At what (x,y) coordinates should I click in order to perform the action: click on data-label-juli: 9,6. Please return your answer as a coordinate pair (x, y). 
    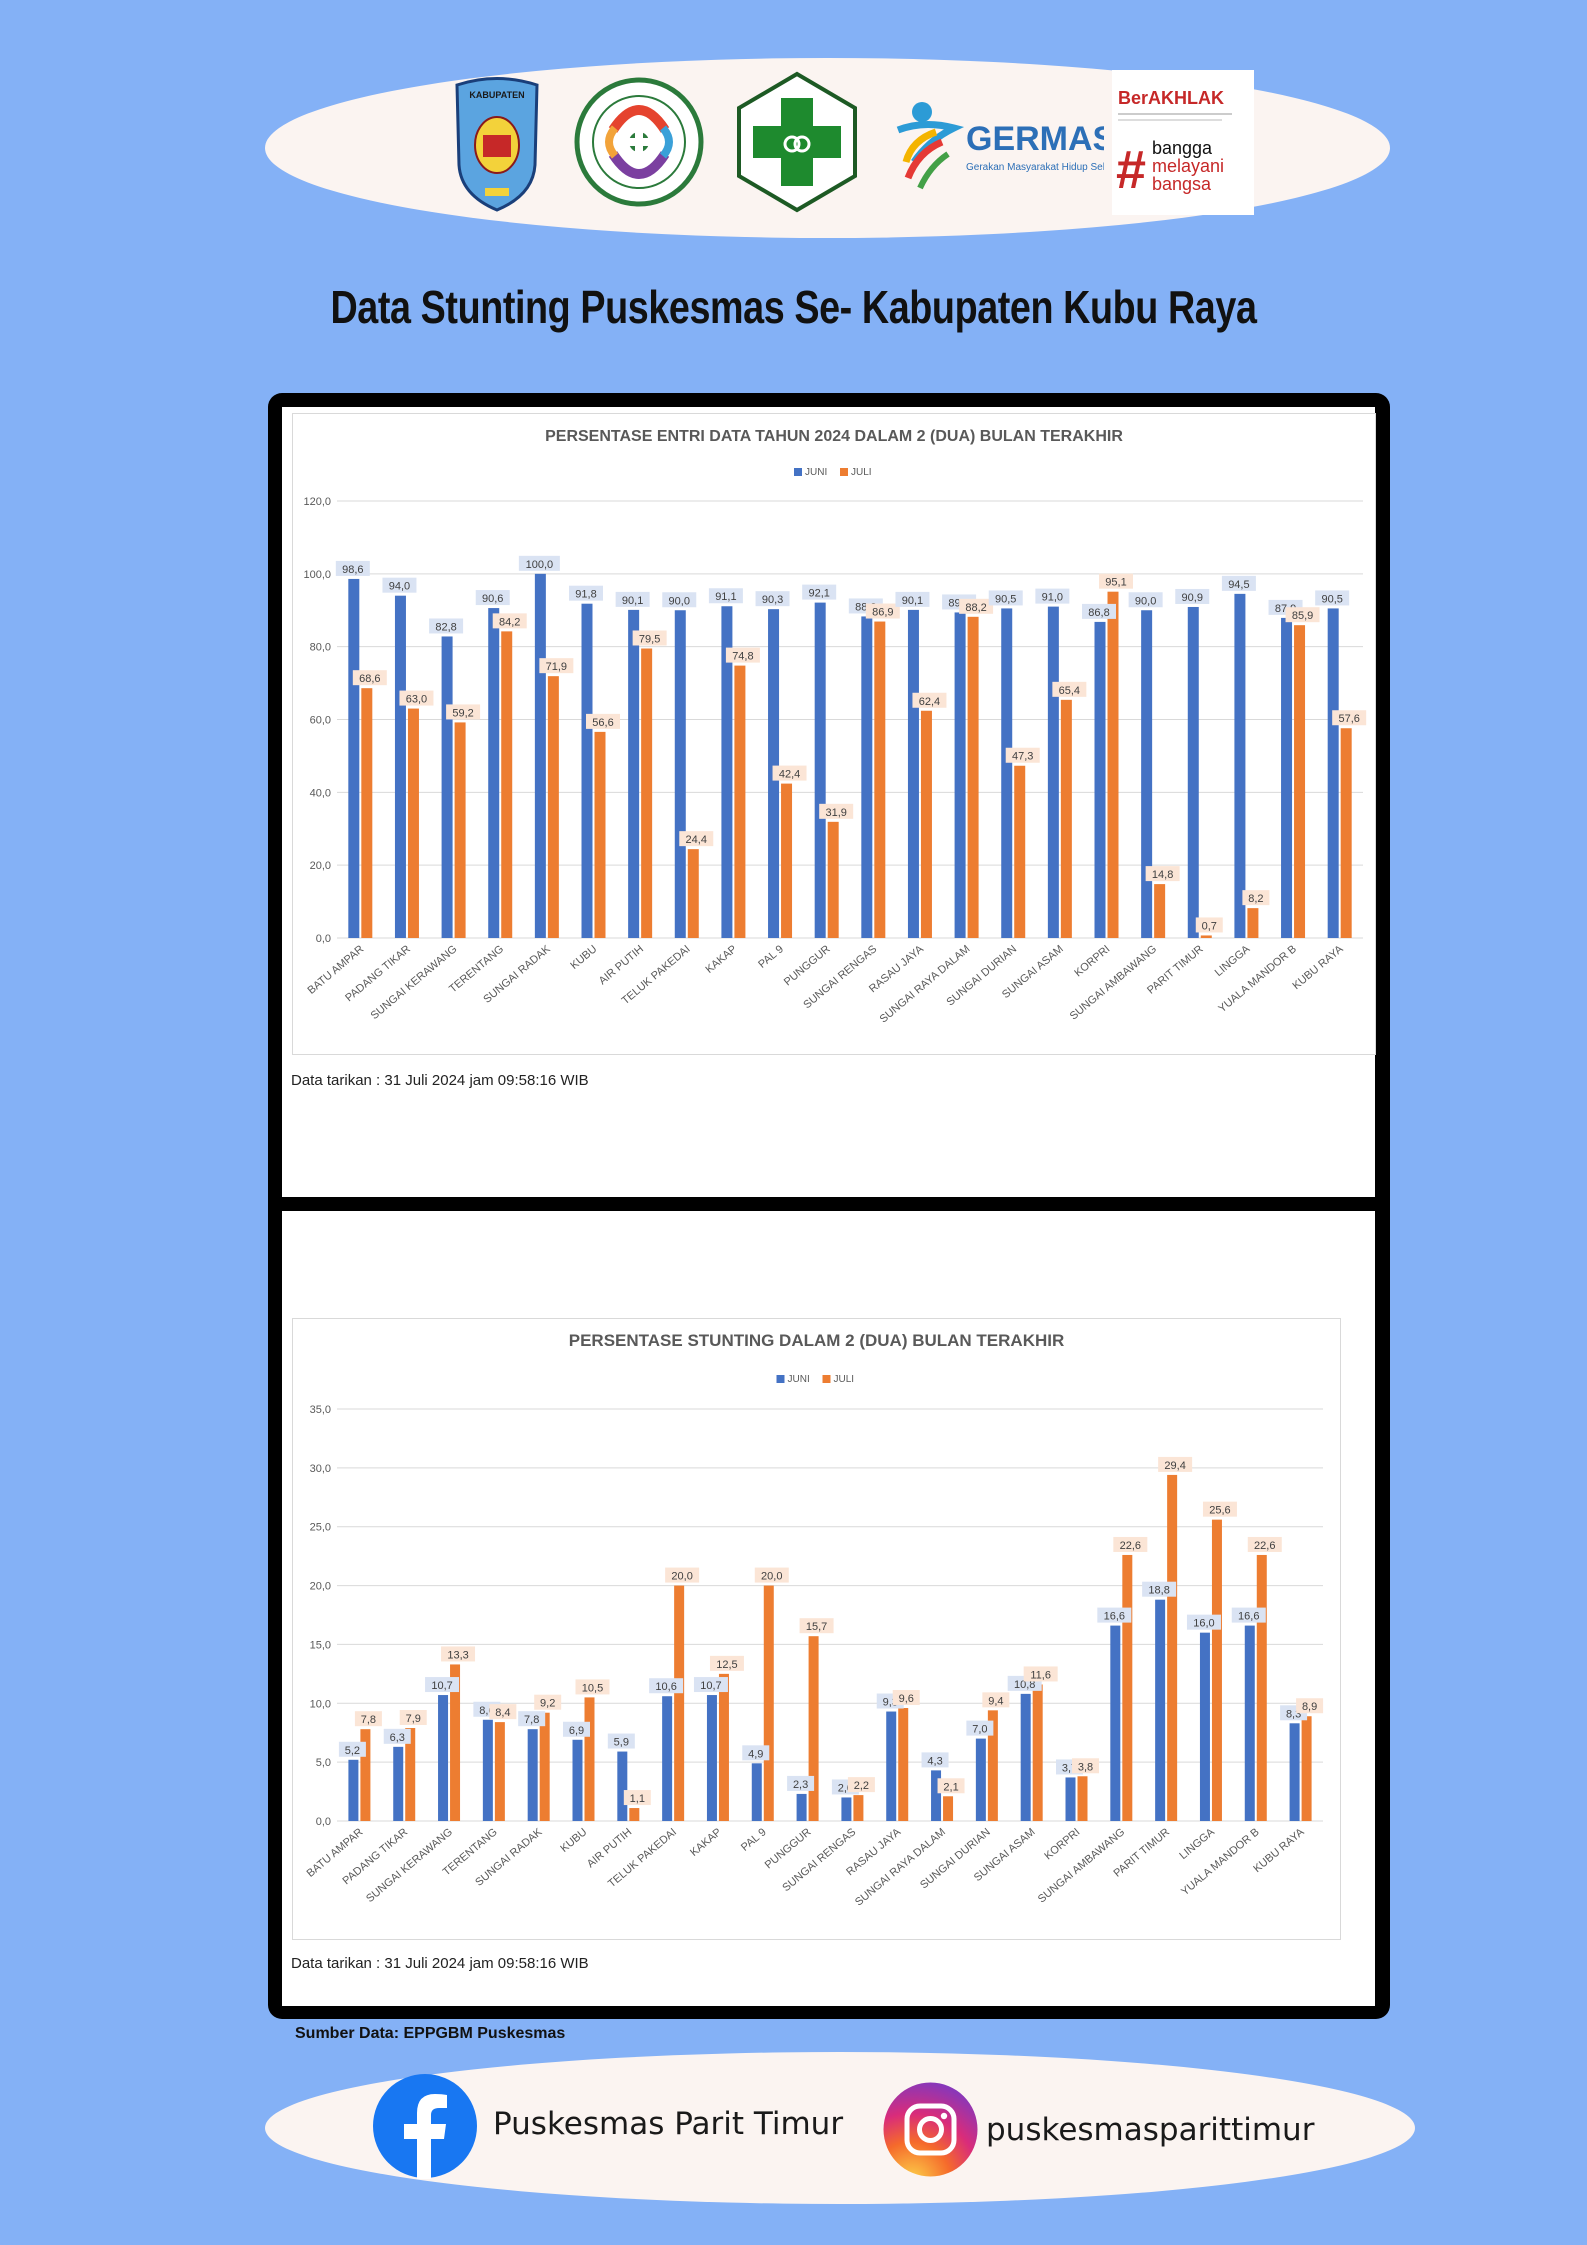
    Looking at the image, I should click on (906, 1699).